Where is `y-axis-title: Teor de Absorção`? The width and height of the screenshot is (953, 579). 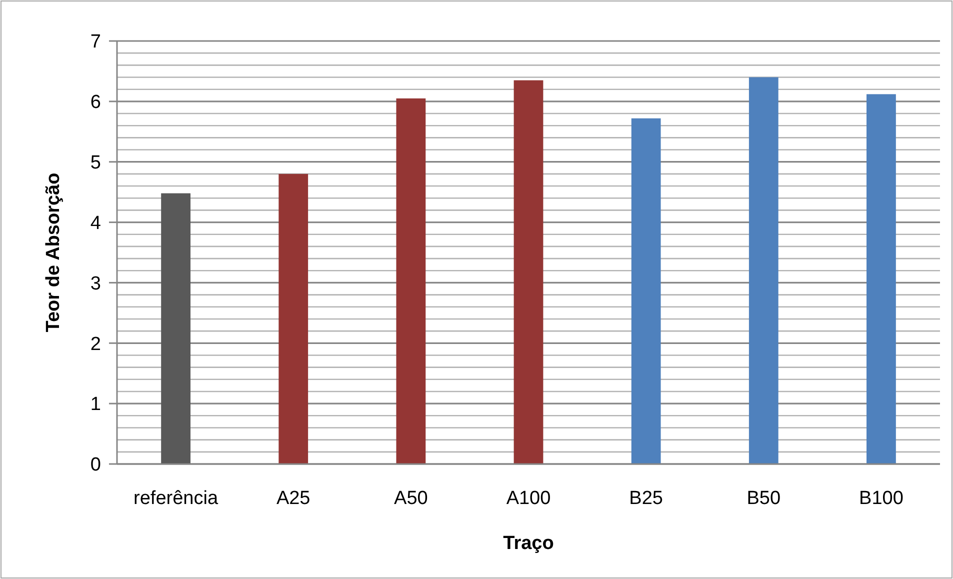
y-axis-title: Teor de Absorção is located at coordinates (53, 252).